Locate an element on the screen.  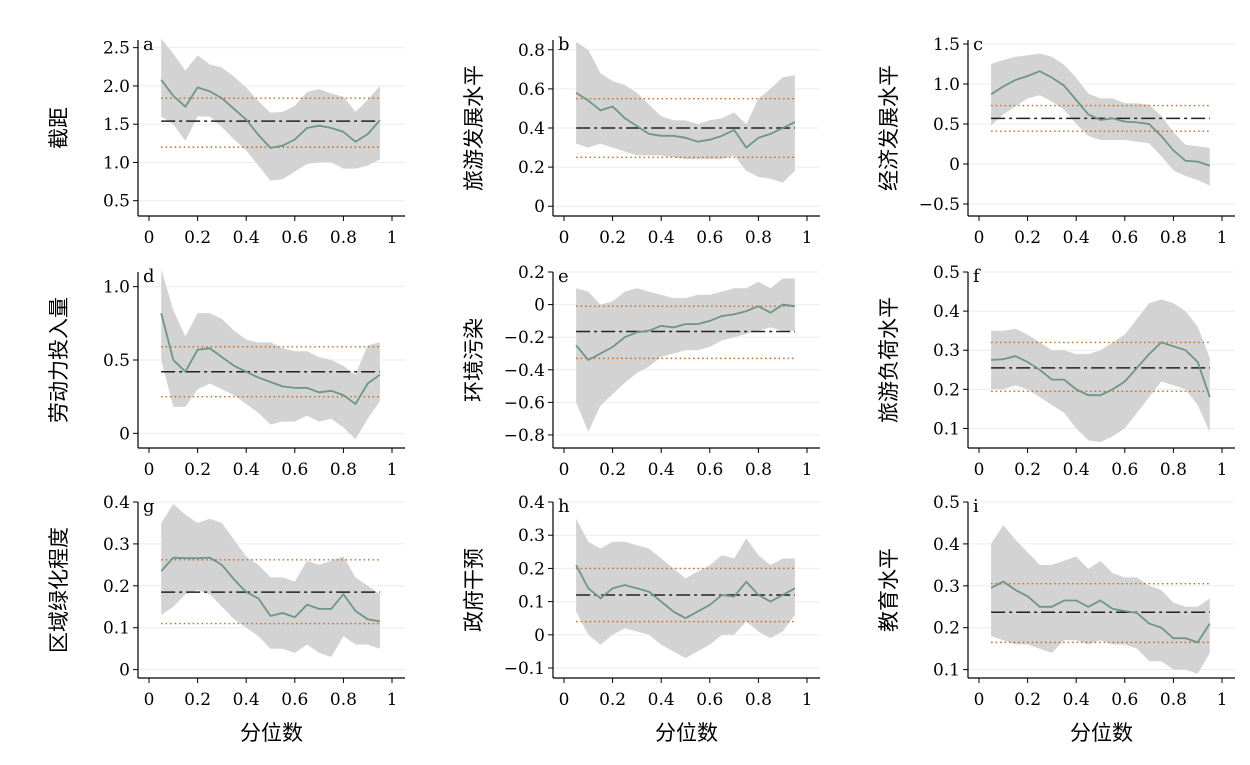
y-axis-title: 旅游发展水平 is located at coordinates (474, 128).